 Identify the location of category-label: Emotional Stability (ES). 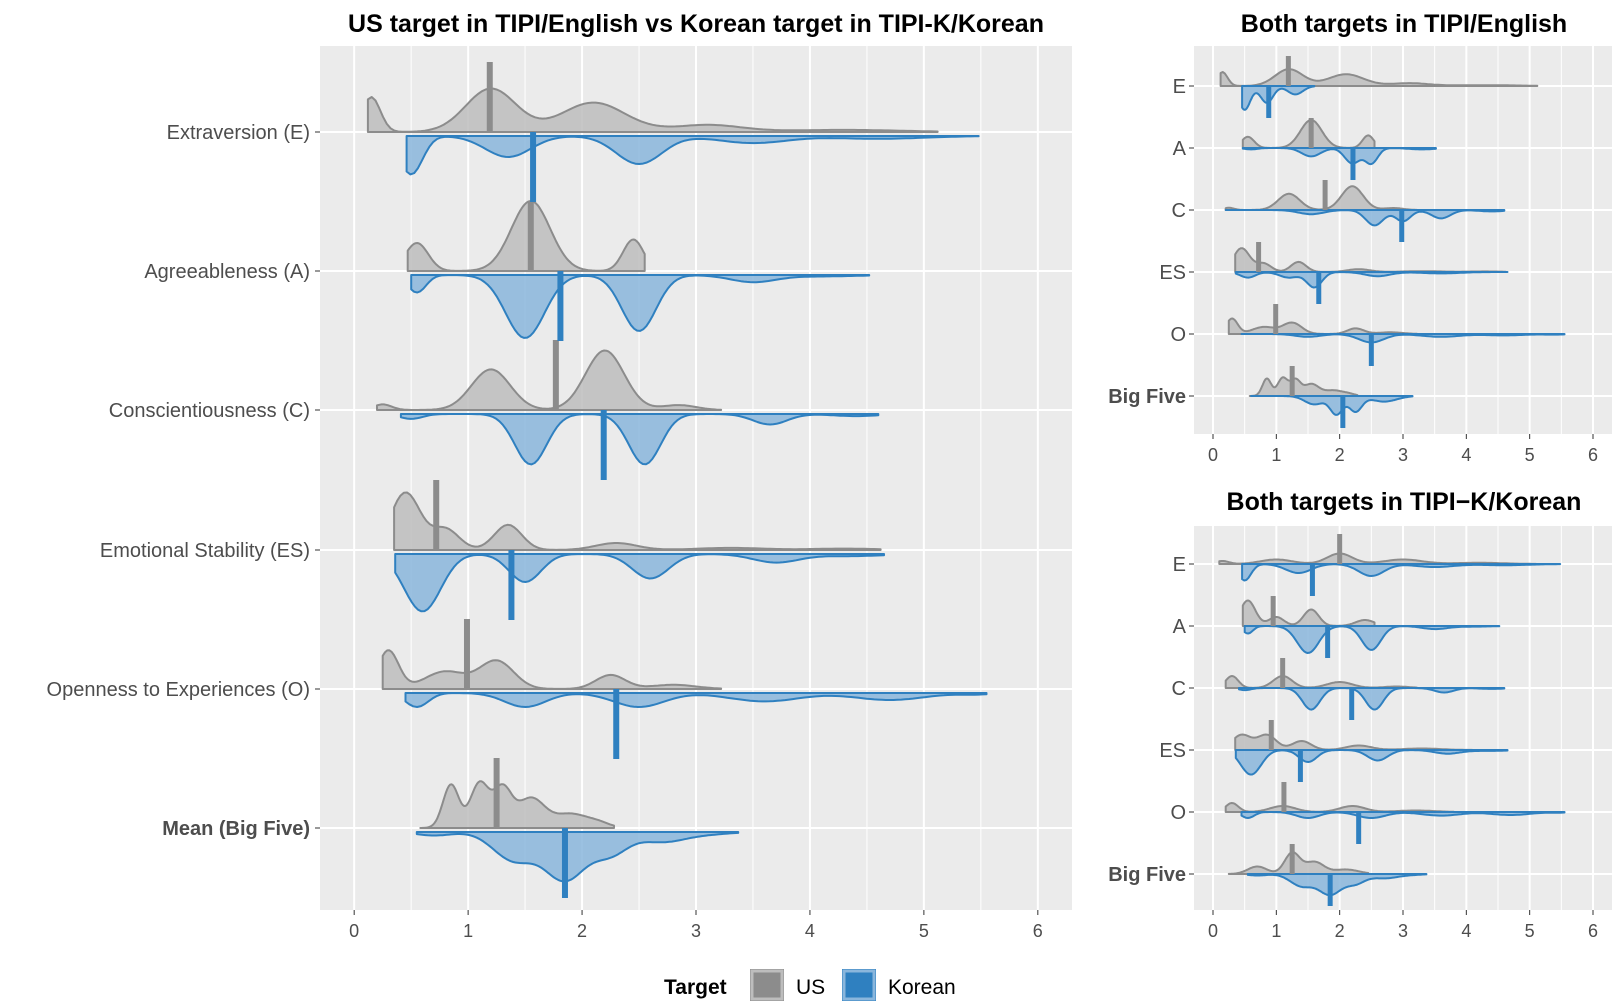
(205, 551).